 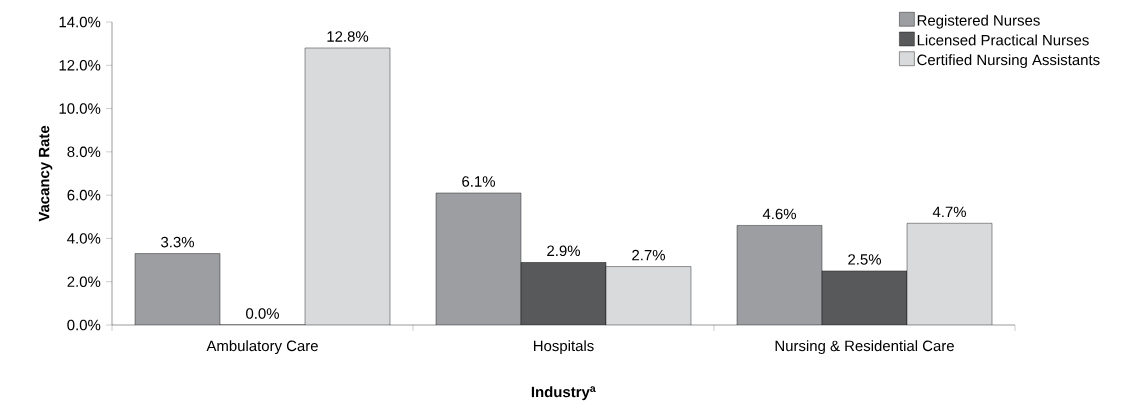 What do you see at coordinates (80, 108) in the screenshot?
I see `y-tick-label: 10.0%` at bounding box center [80, 108].